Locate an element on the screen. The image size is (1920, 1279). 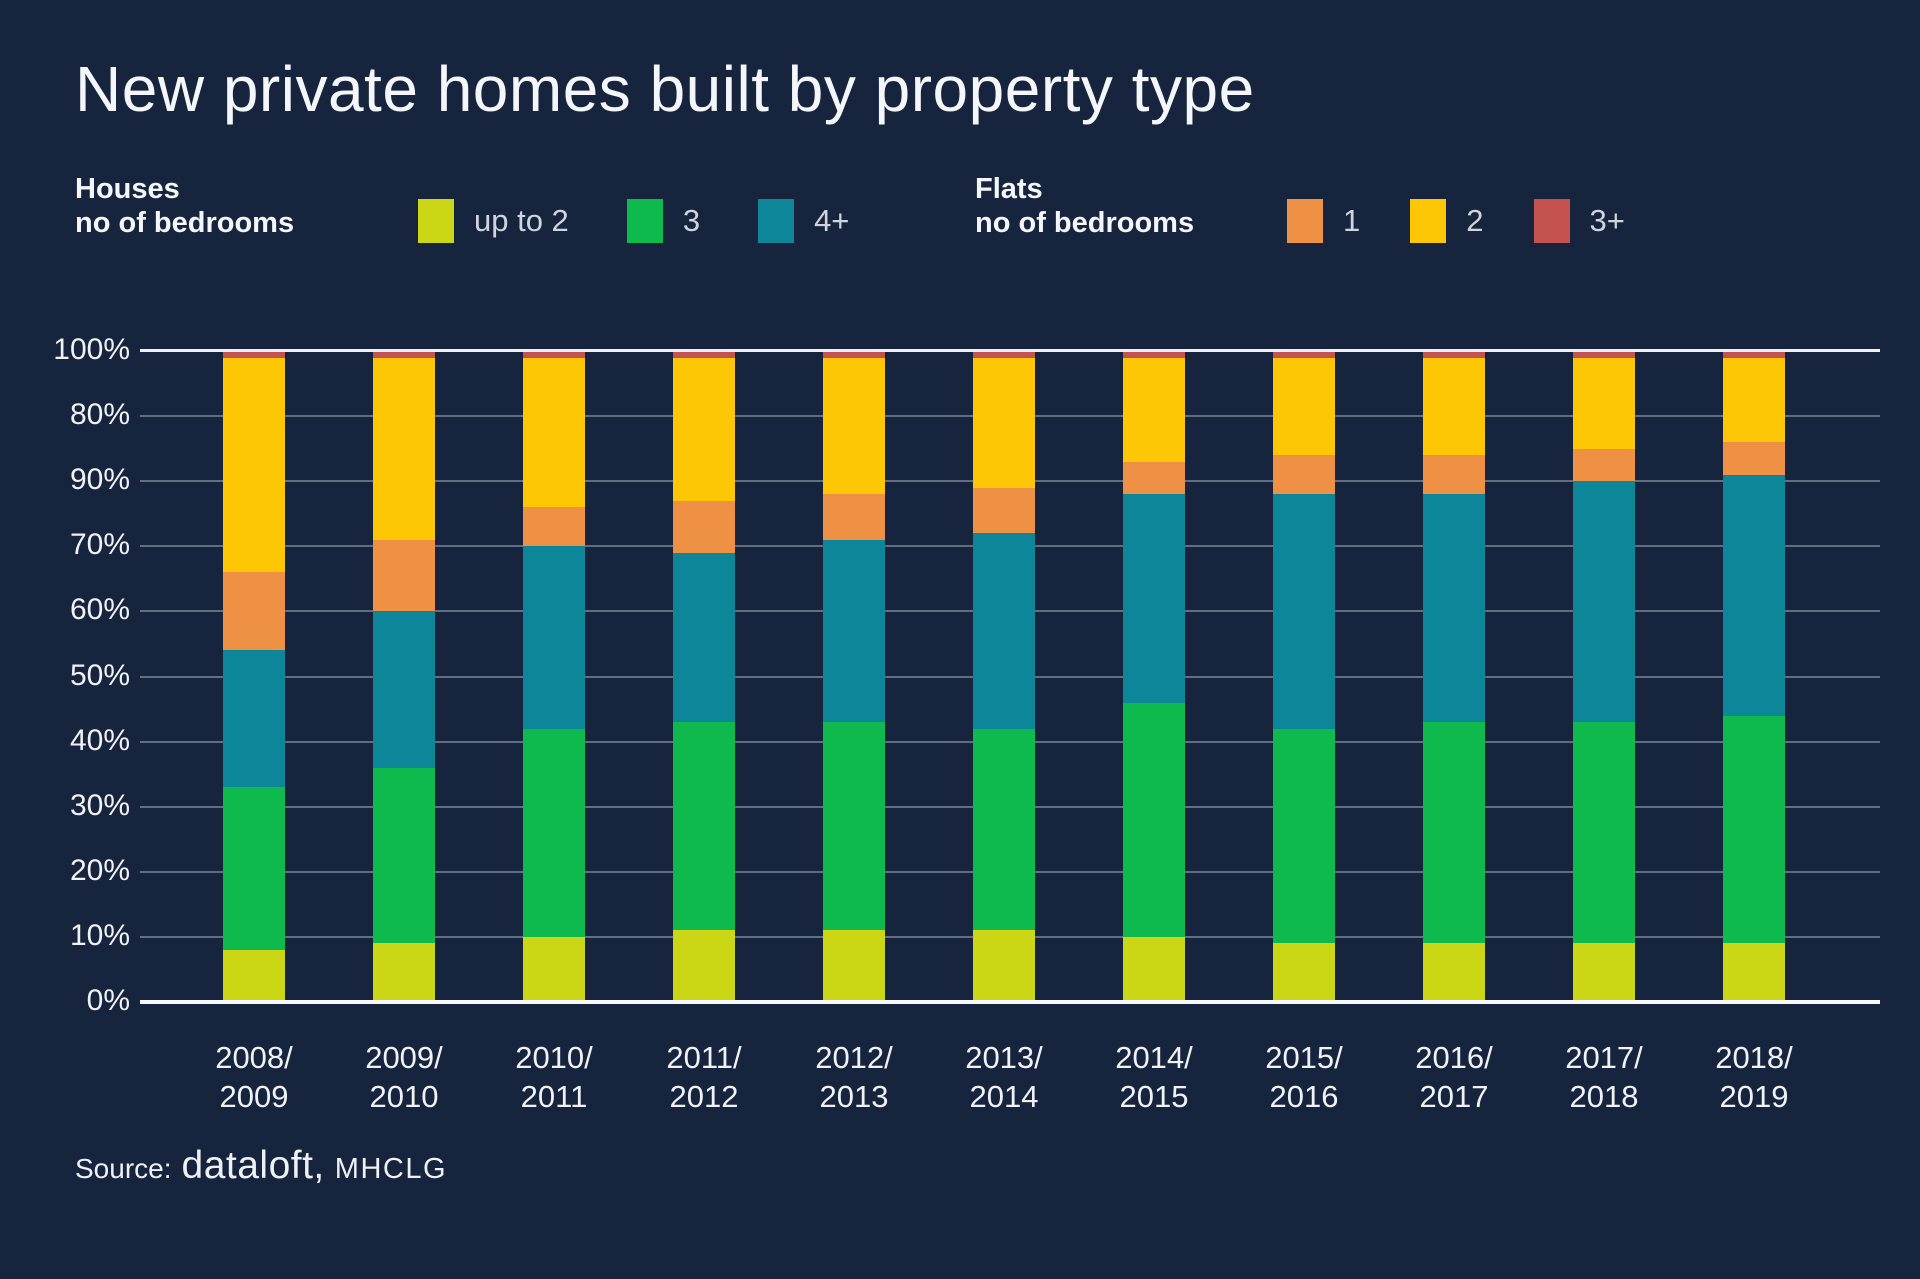
bar-2010-2011 is located at coordinates (554, 676).